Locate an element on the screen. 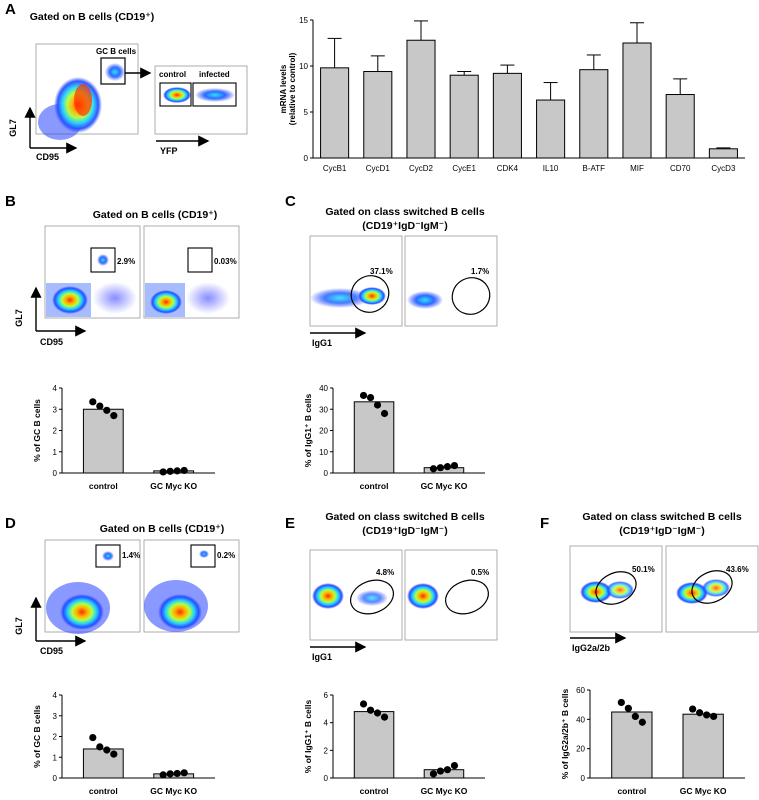  x-category-label: CDK4 is located at coordinates (508, 168).